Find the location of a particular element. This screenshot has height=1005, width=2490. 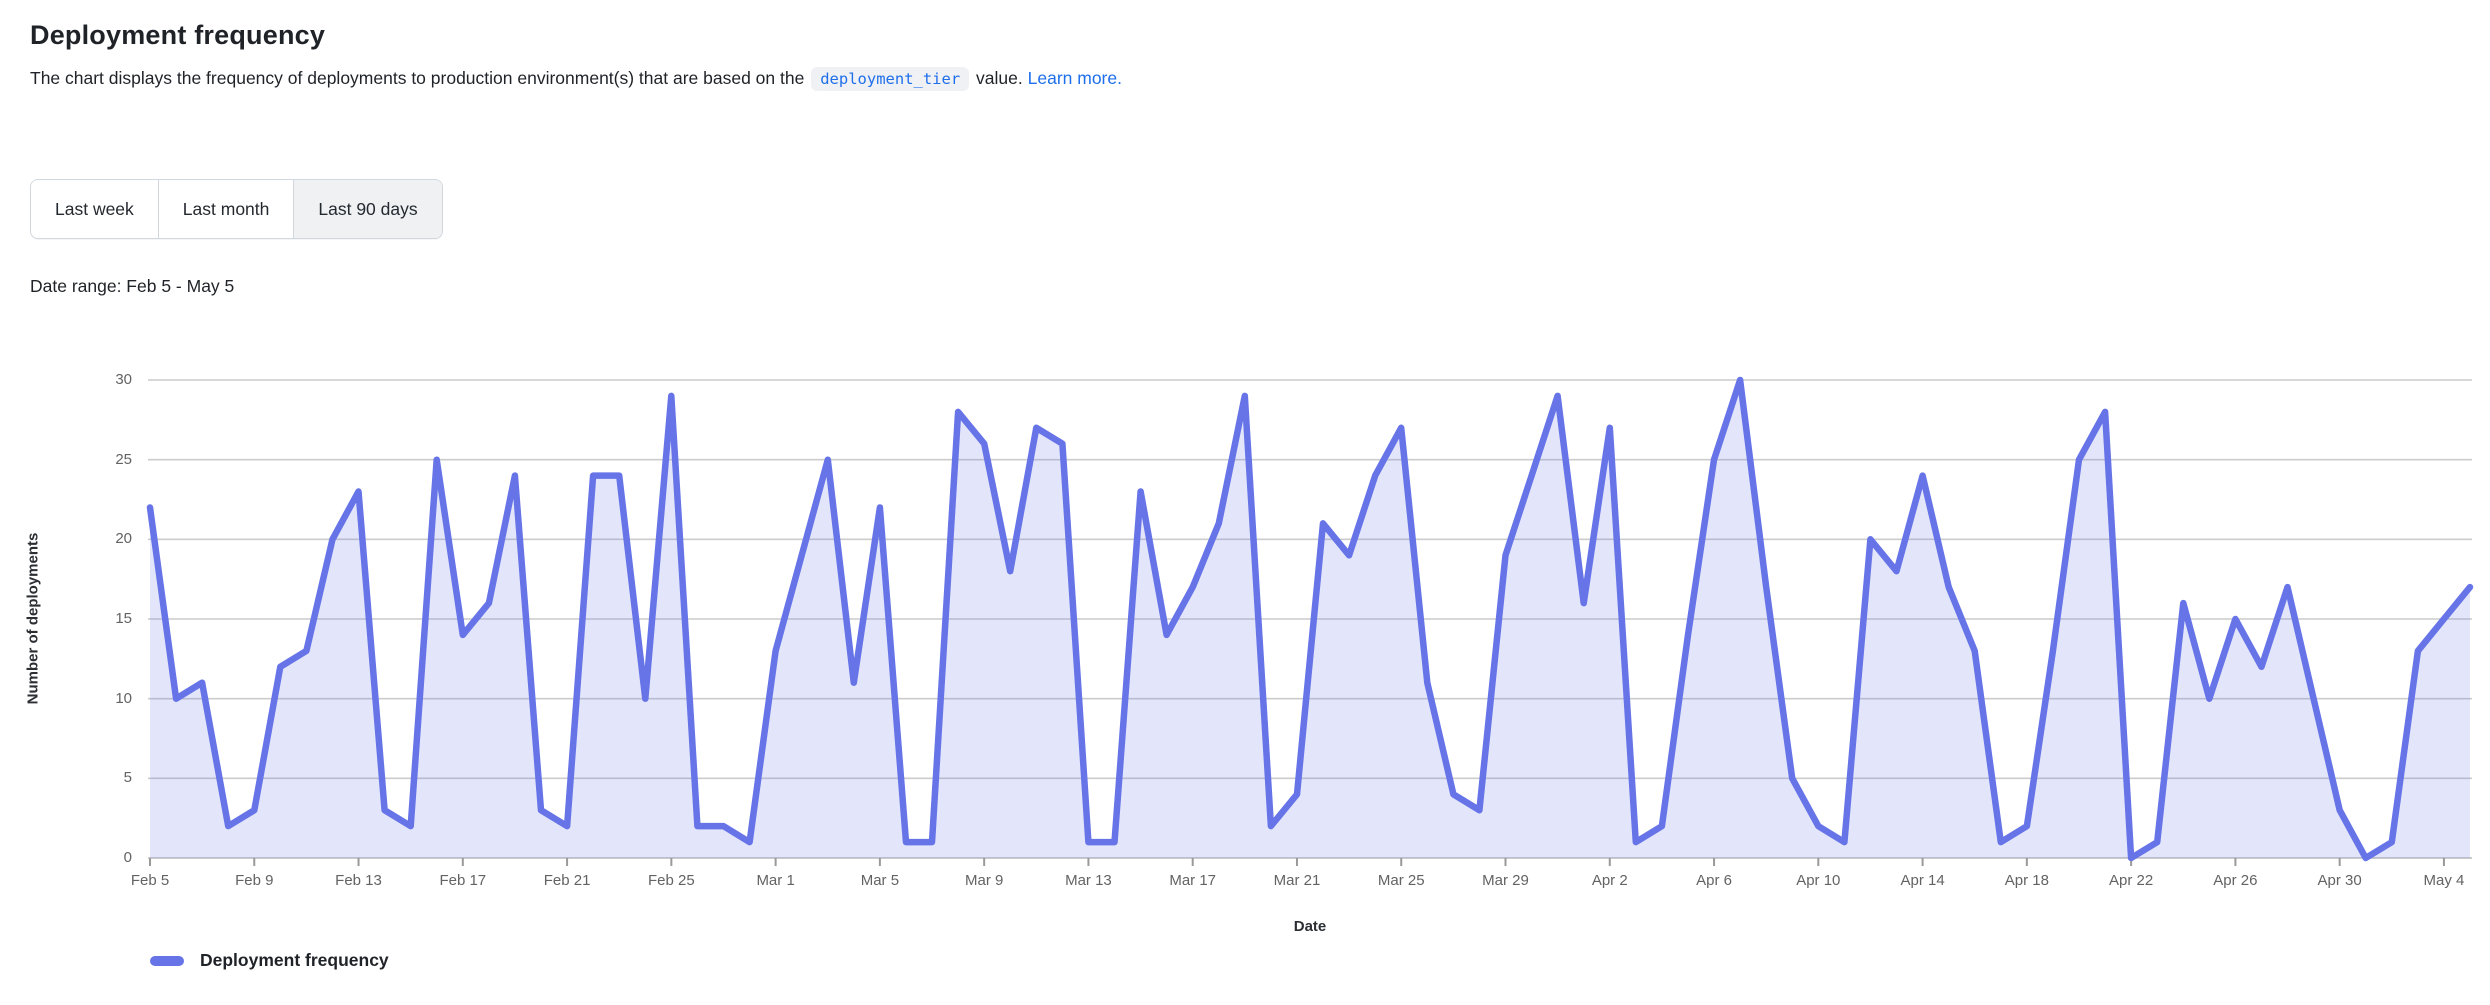

x-axis-title: Date is located at coordinates (1310, 926).